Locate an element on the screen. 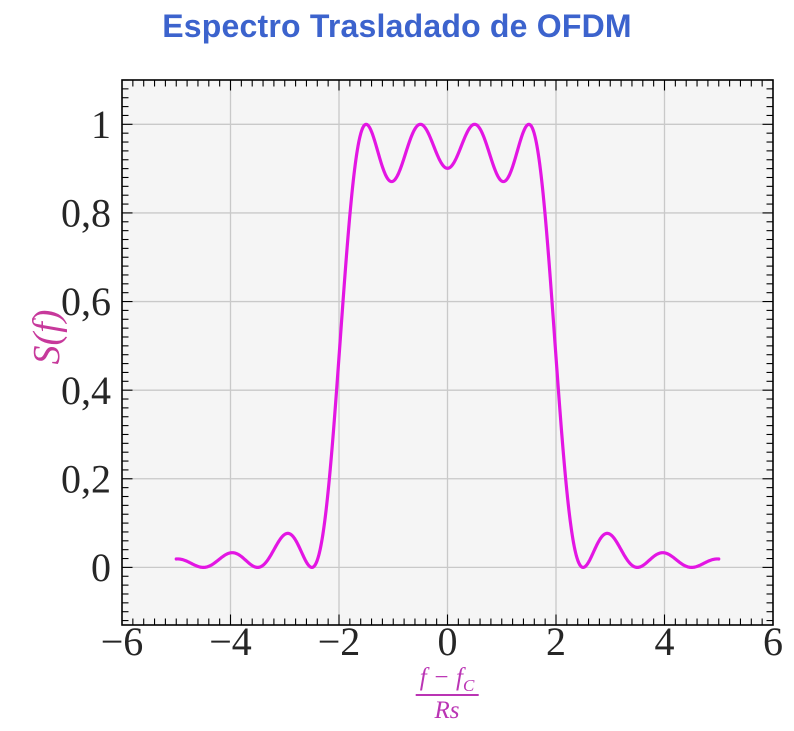 The width and height of the screenshot is (794, 731). x-label-numerator-main: f − f is located at coordinates (441, 677).